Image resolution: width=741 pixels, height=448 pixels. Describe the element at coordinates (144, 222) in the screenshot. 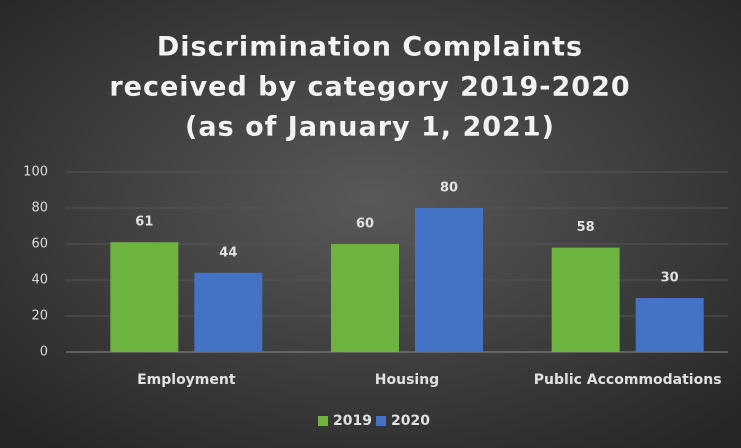

I see `data-label: 61` at that location.